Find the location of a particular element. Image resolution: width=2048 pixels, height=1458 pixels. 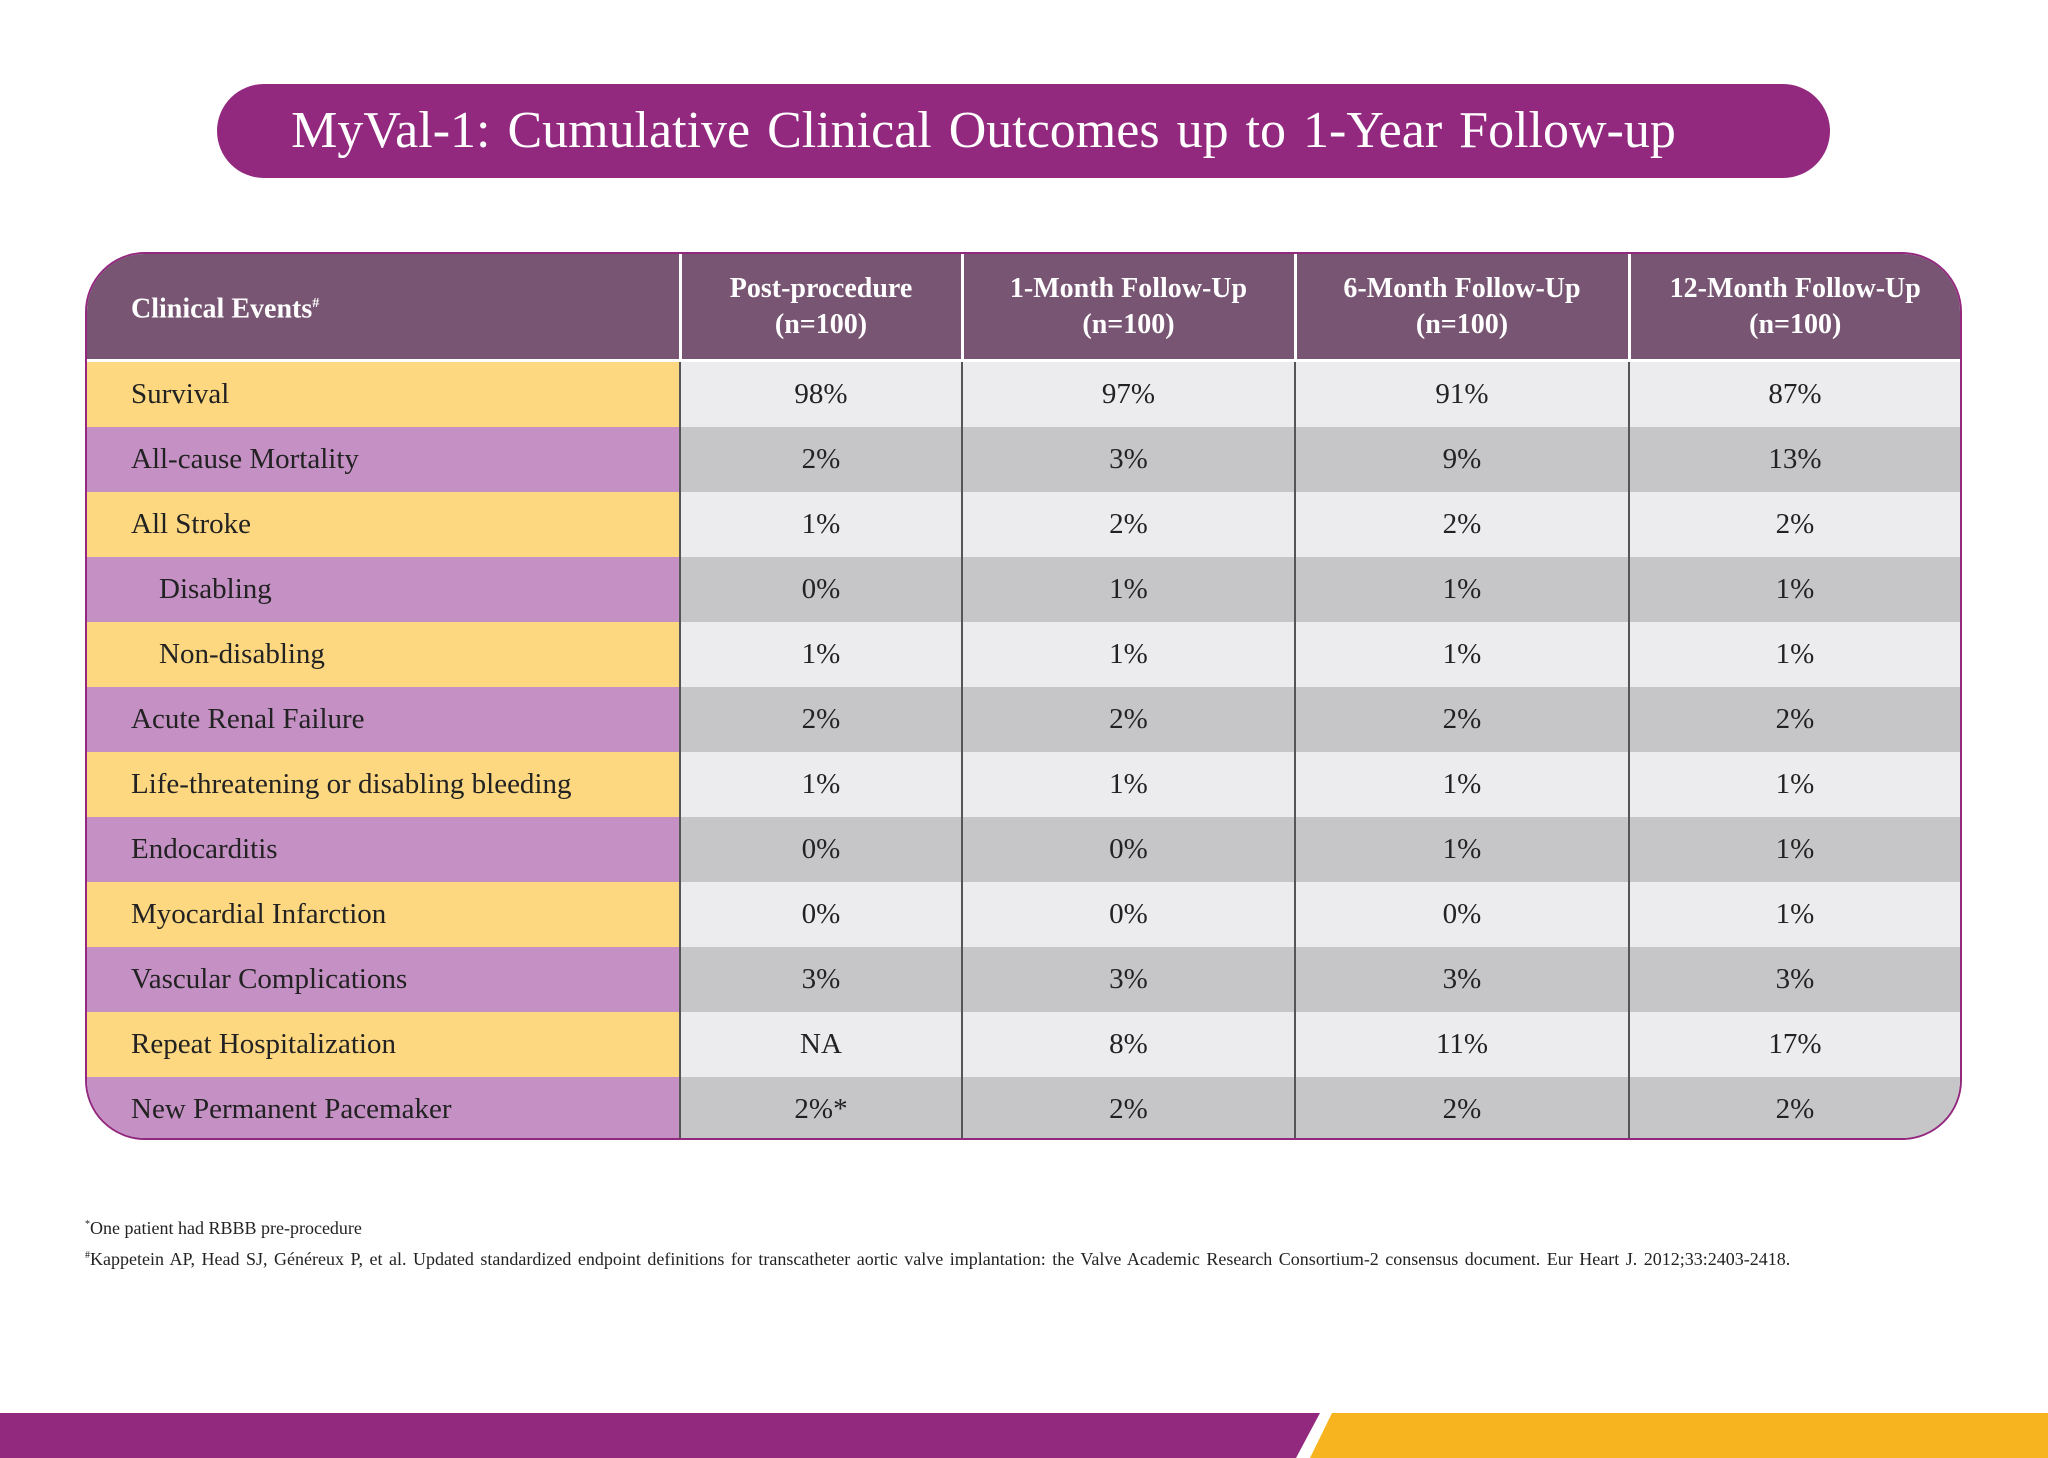

event-label: Survival is located at coordinates (384, 393).